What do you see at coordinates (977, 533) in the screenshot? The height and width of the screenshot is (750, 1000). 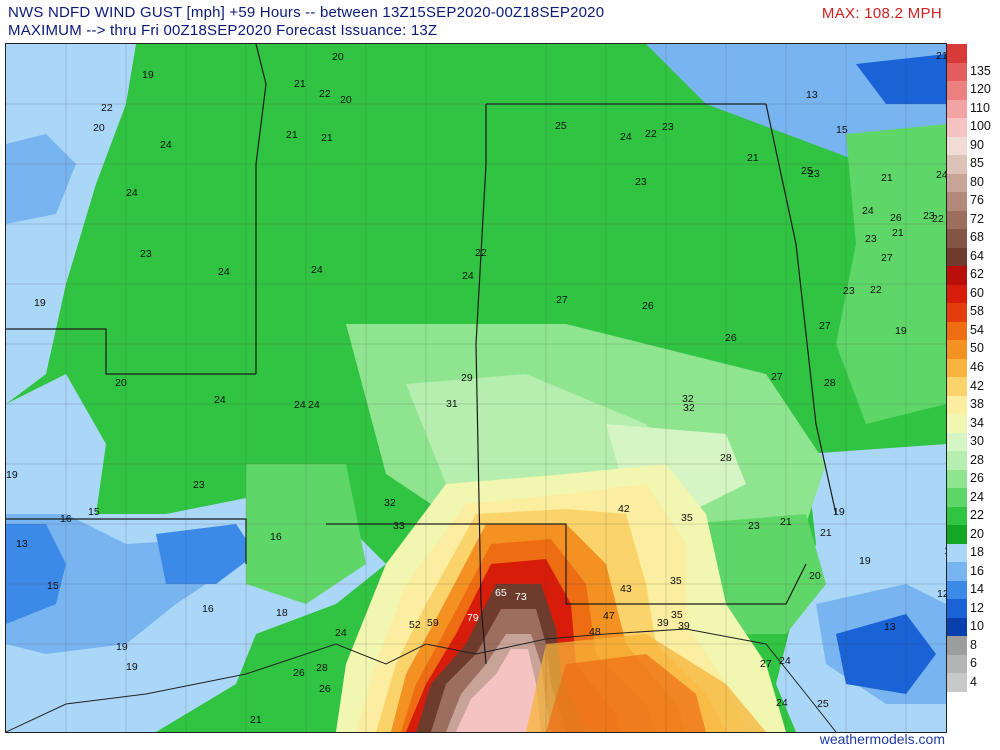 I see `legend-label: 20` at bounding box center [977, 533].